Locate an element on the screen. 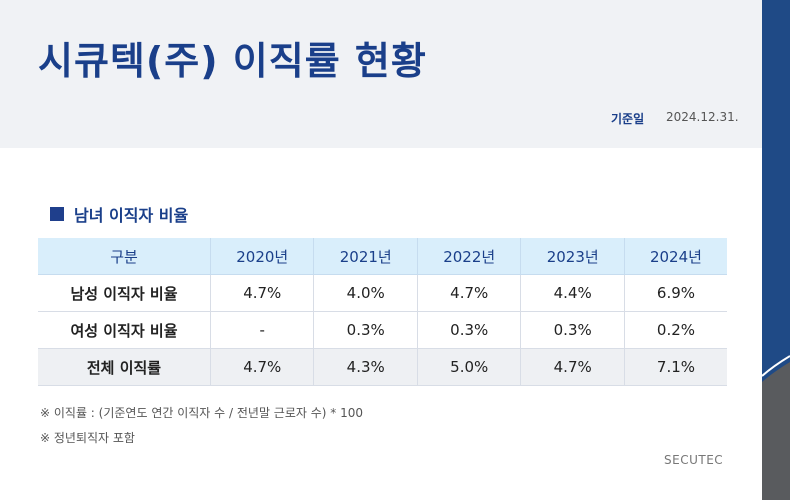 Image resolution: width=790 pixels, height=500 pixels. footnote-retirement: ※ 정년퇴직자 포함 is located at coordinates (87, 438).